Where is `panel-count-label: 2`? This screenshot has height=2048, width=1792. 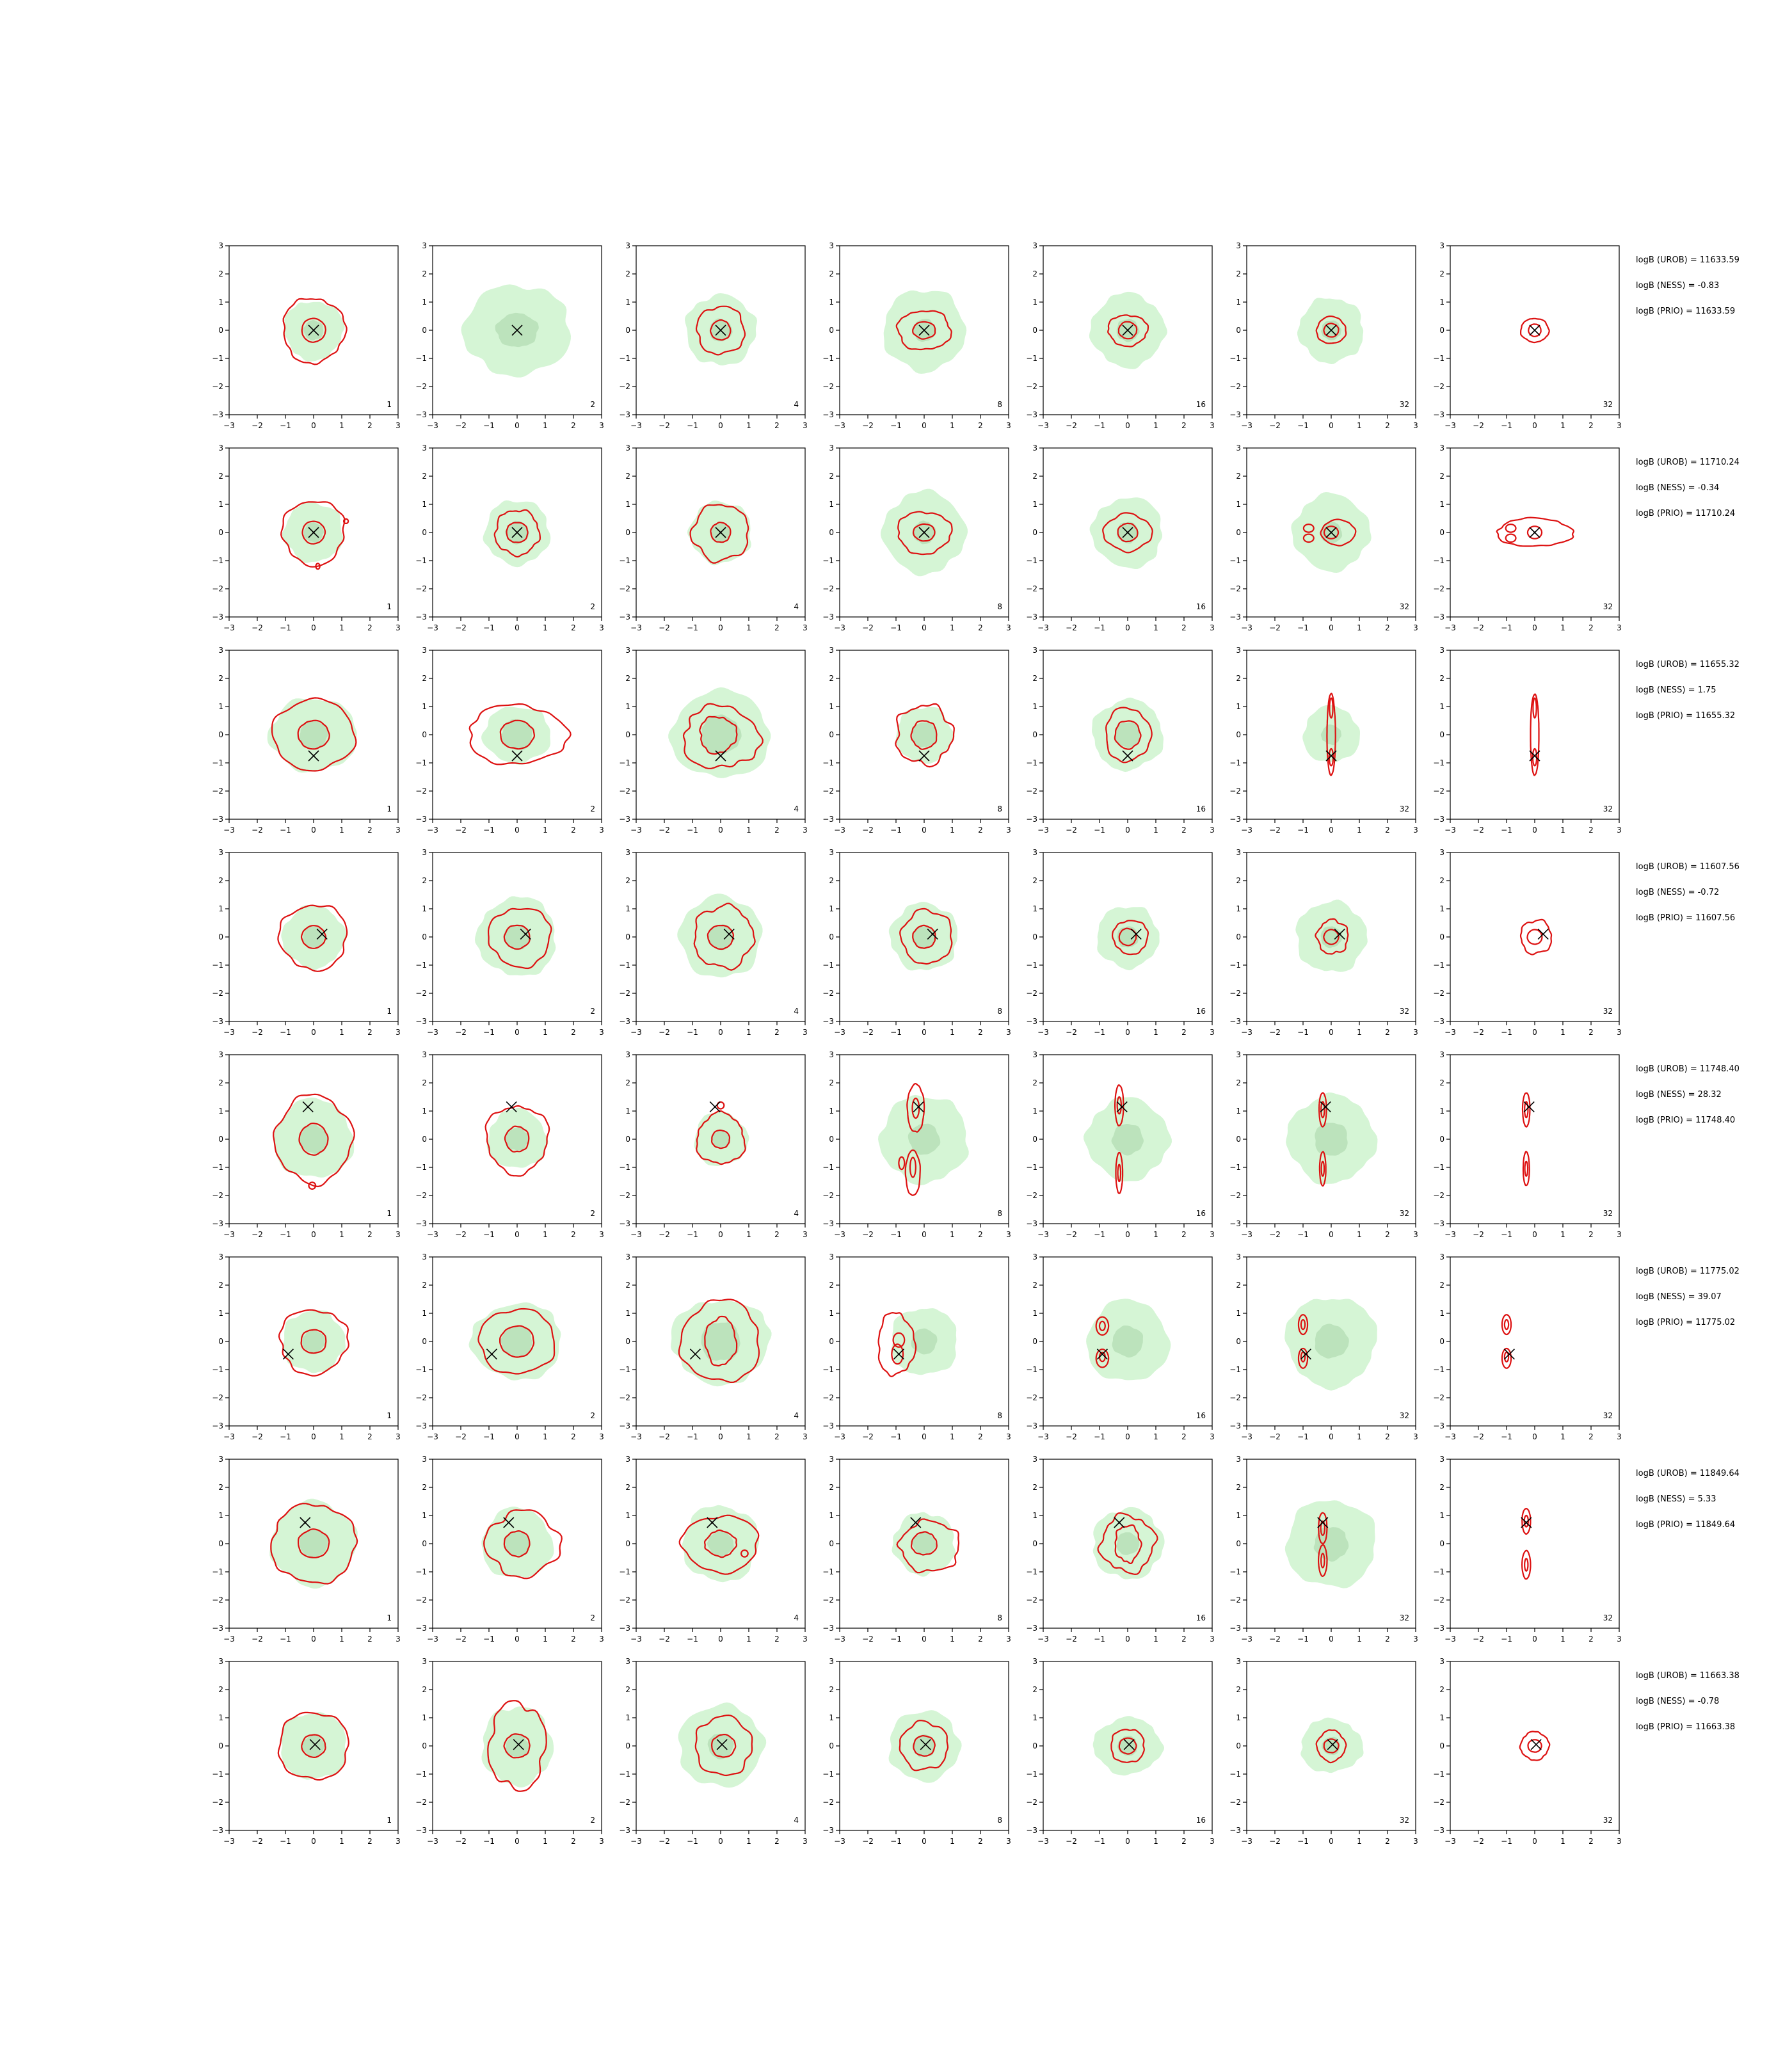 panel-count-label: 2 is located at coordinates (592, 1415).